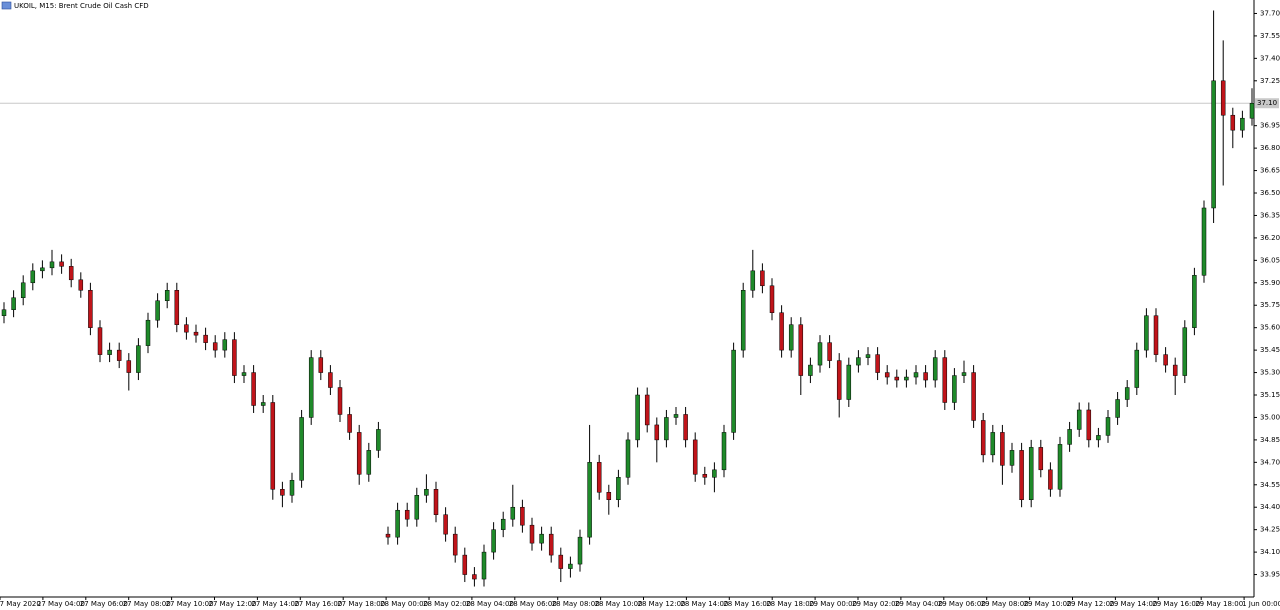 The image size is (1280, 610). What do you see at coordinates (1270, 440) in the screenshot?
I see `y-tick-label: 34.85` at bounding box center [1270, 440].